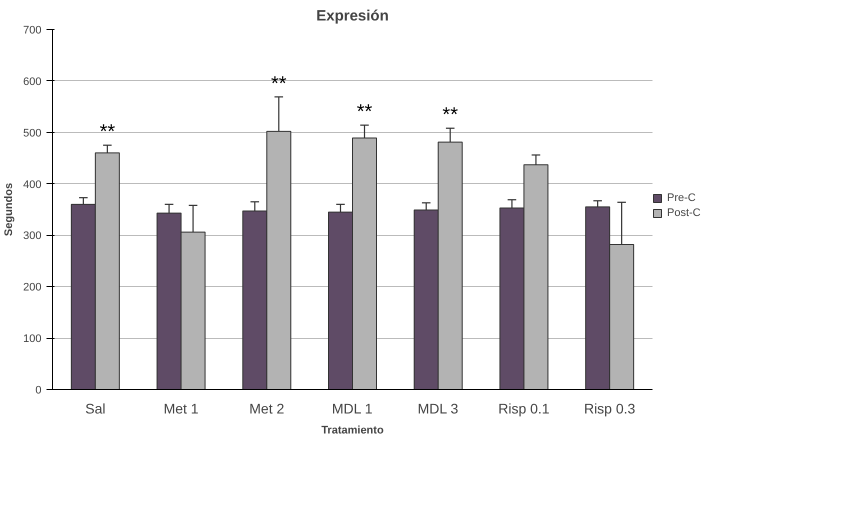 This screenshot has height=520, width=852. I want to click on legend-label: Pre-C, so click(681, 198).